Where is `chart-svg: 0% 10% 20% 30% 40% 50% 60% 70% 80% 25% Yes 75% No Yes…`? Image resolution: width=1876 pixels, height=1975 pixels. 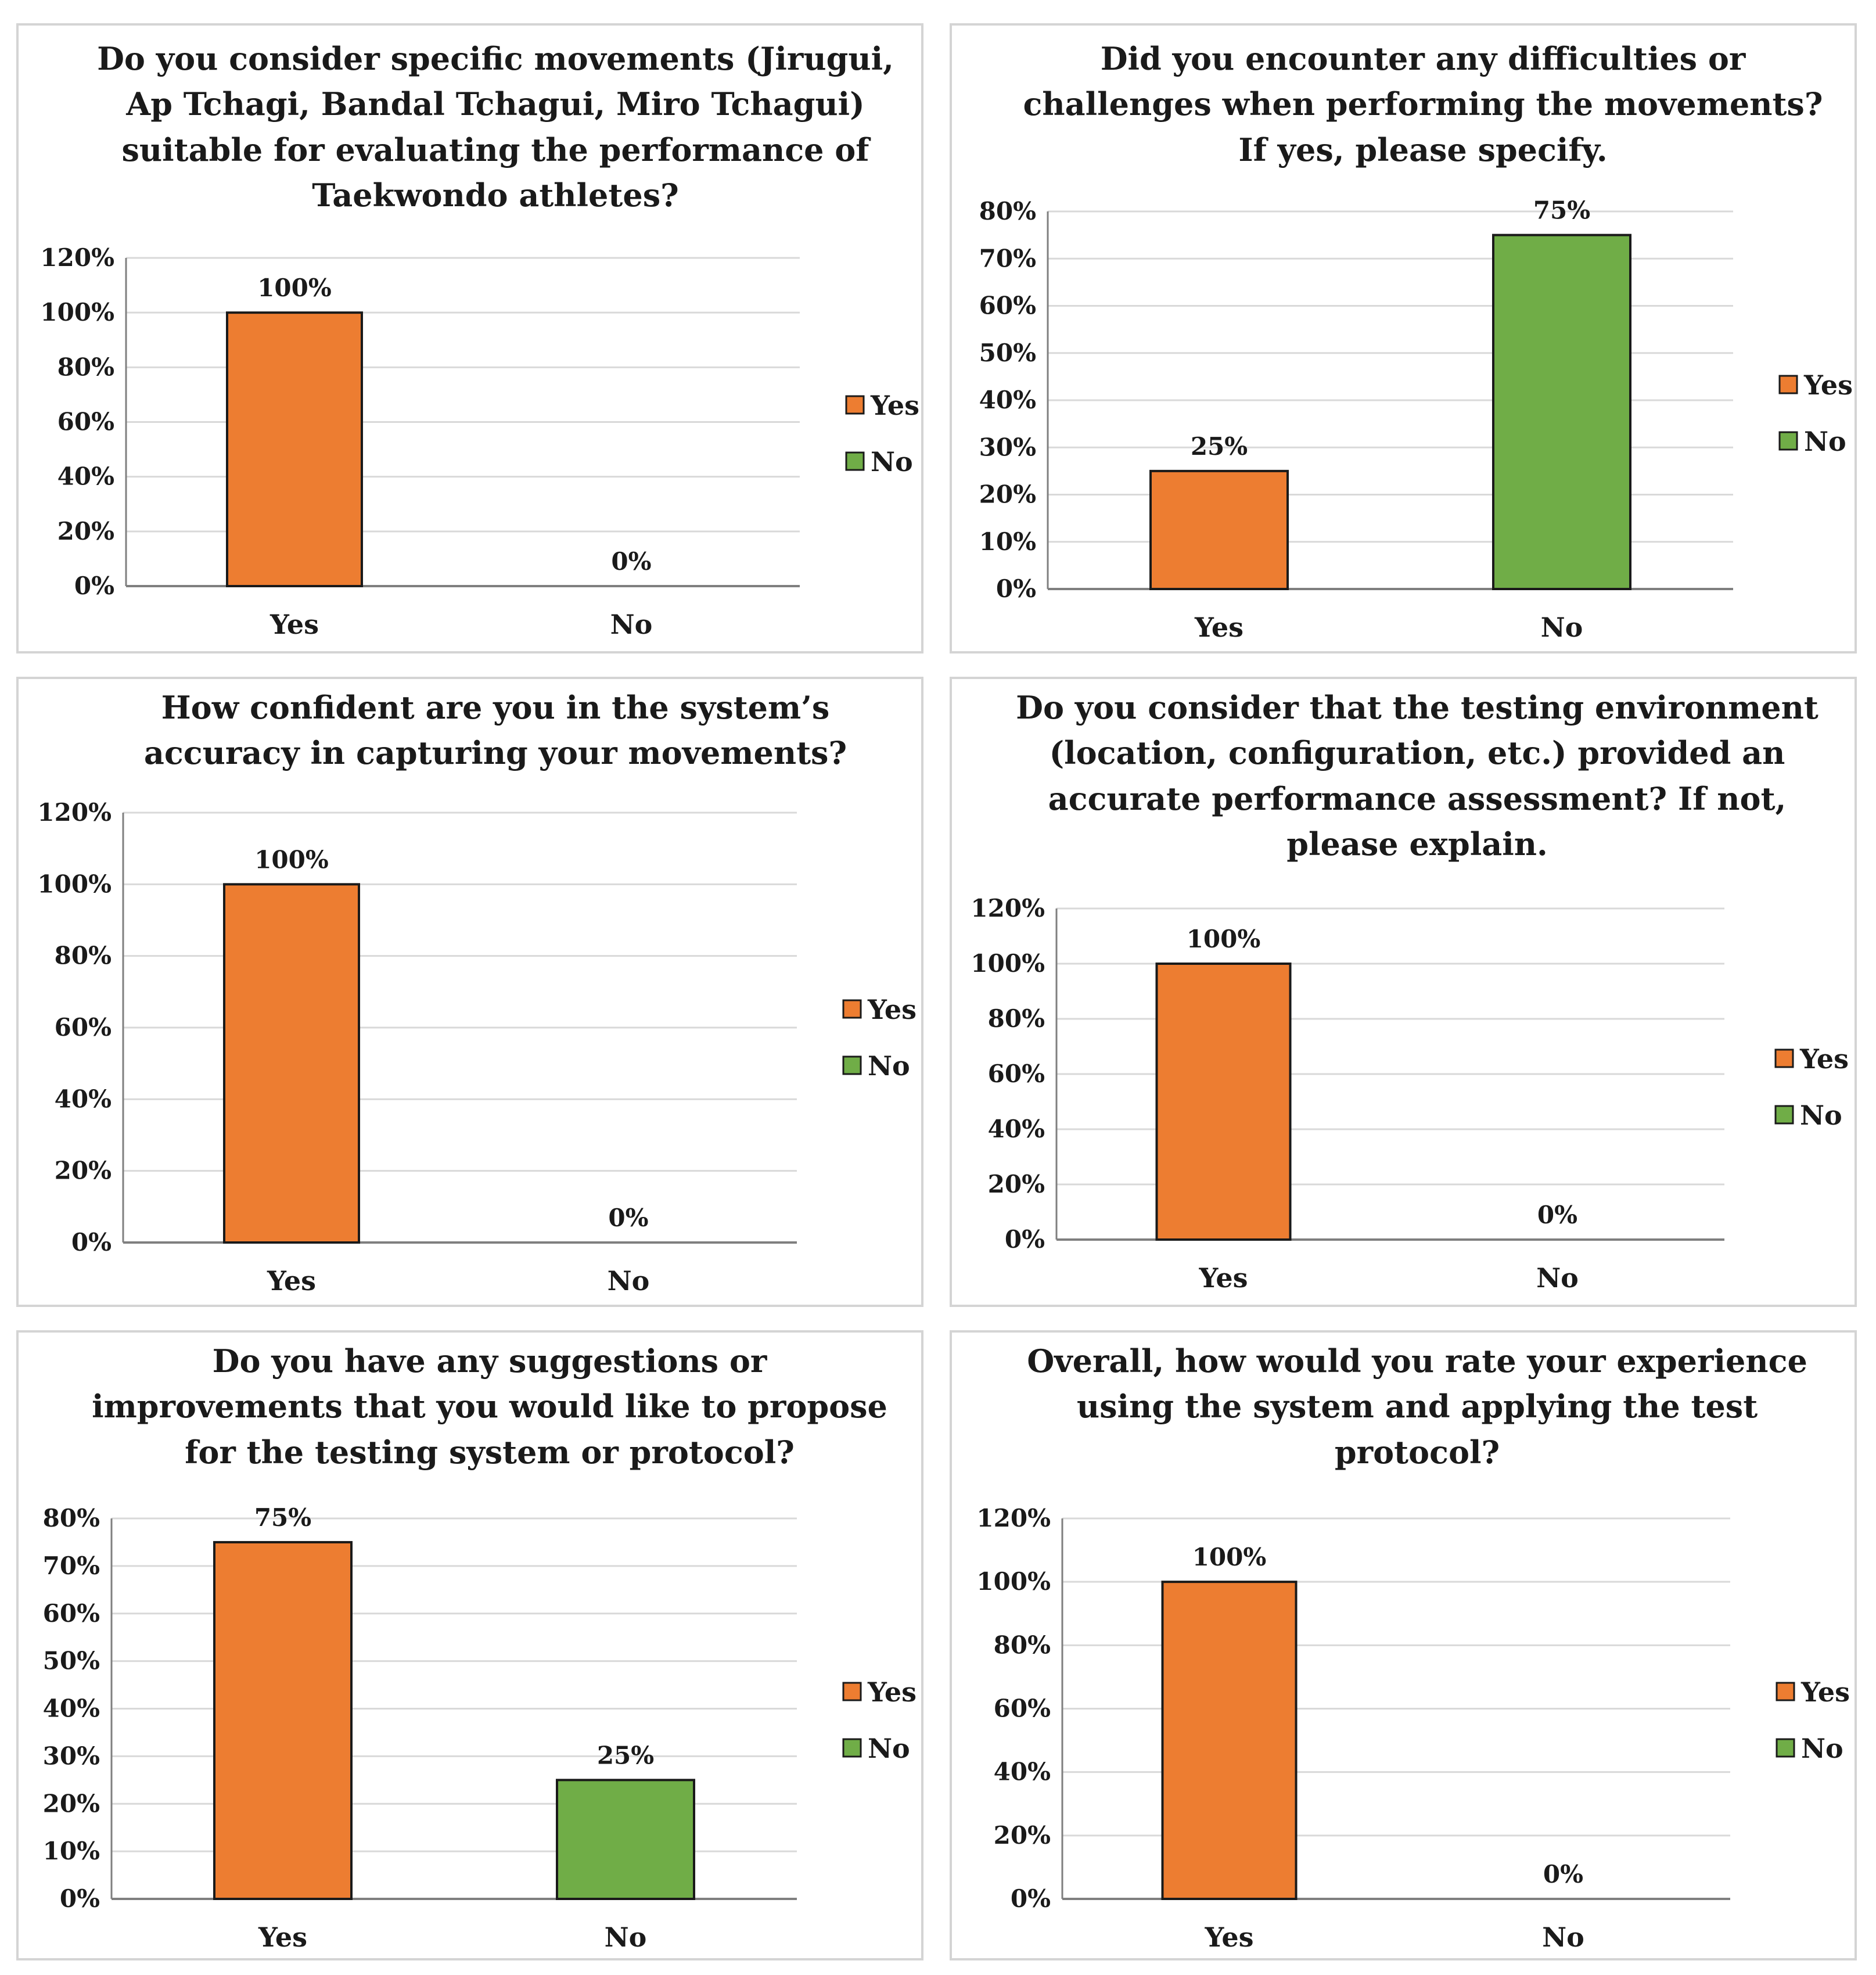
chart-svg: 0% 10% 20% 30% 40% 50% 60% 70% 80% 25% Yes 75% No Yes… is located at coordinates (1416, 420).